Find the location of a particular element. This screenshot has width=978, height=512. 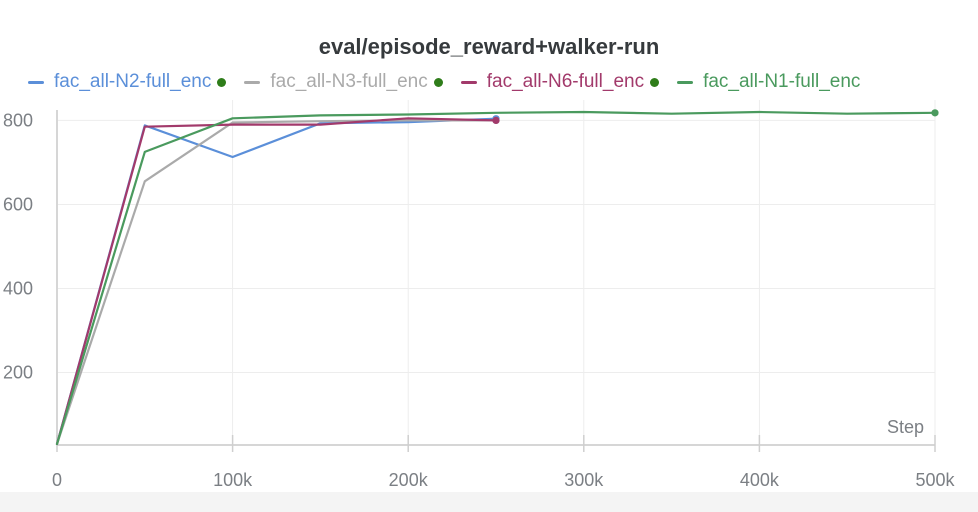

x-tick-label: 300k is located at coordinates (584, 480).